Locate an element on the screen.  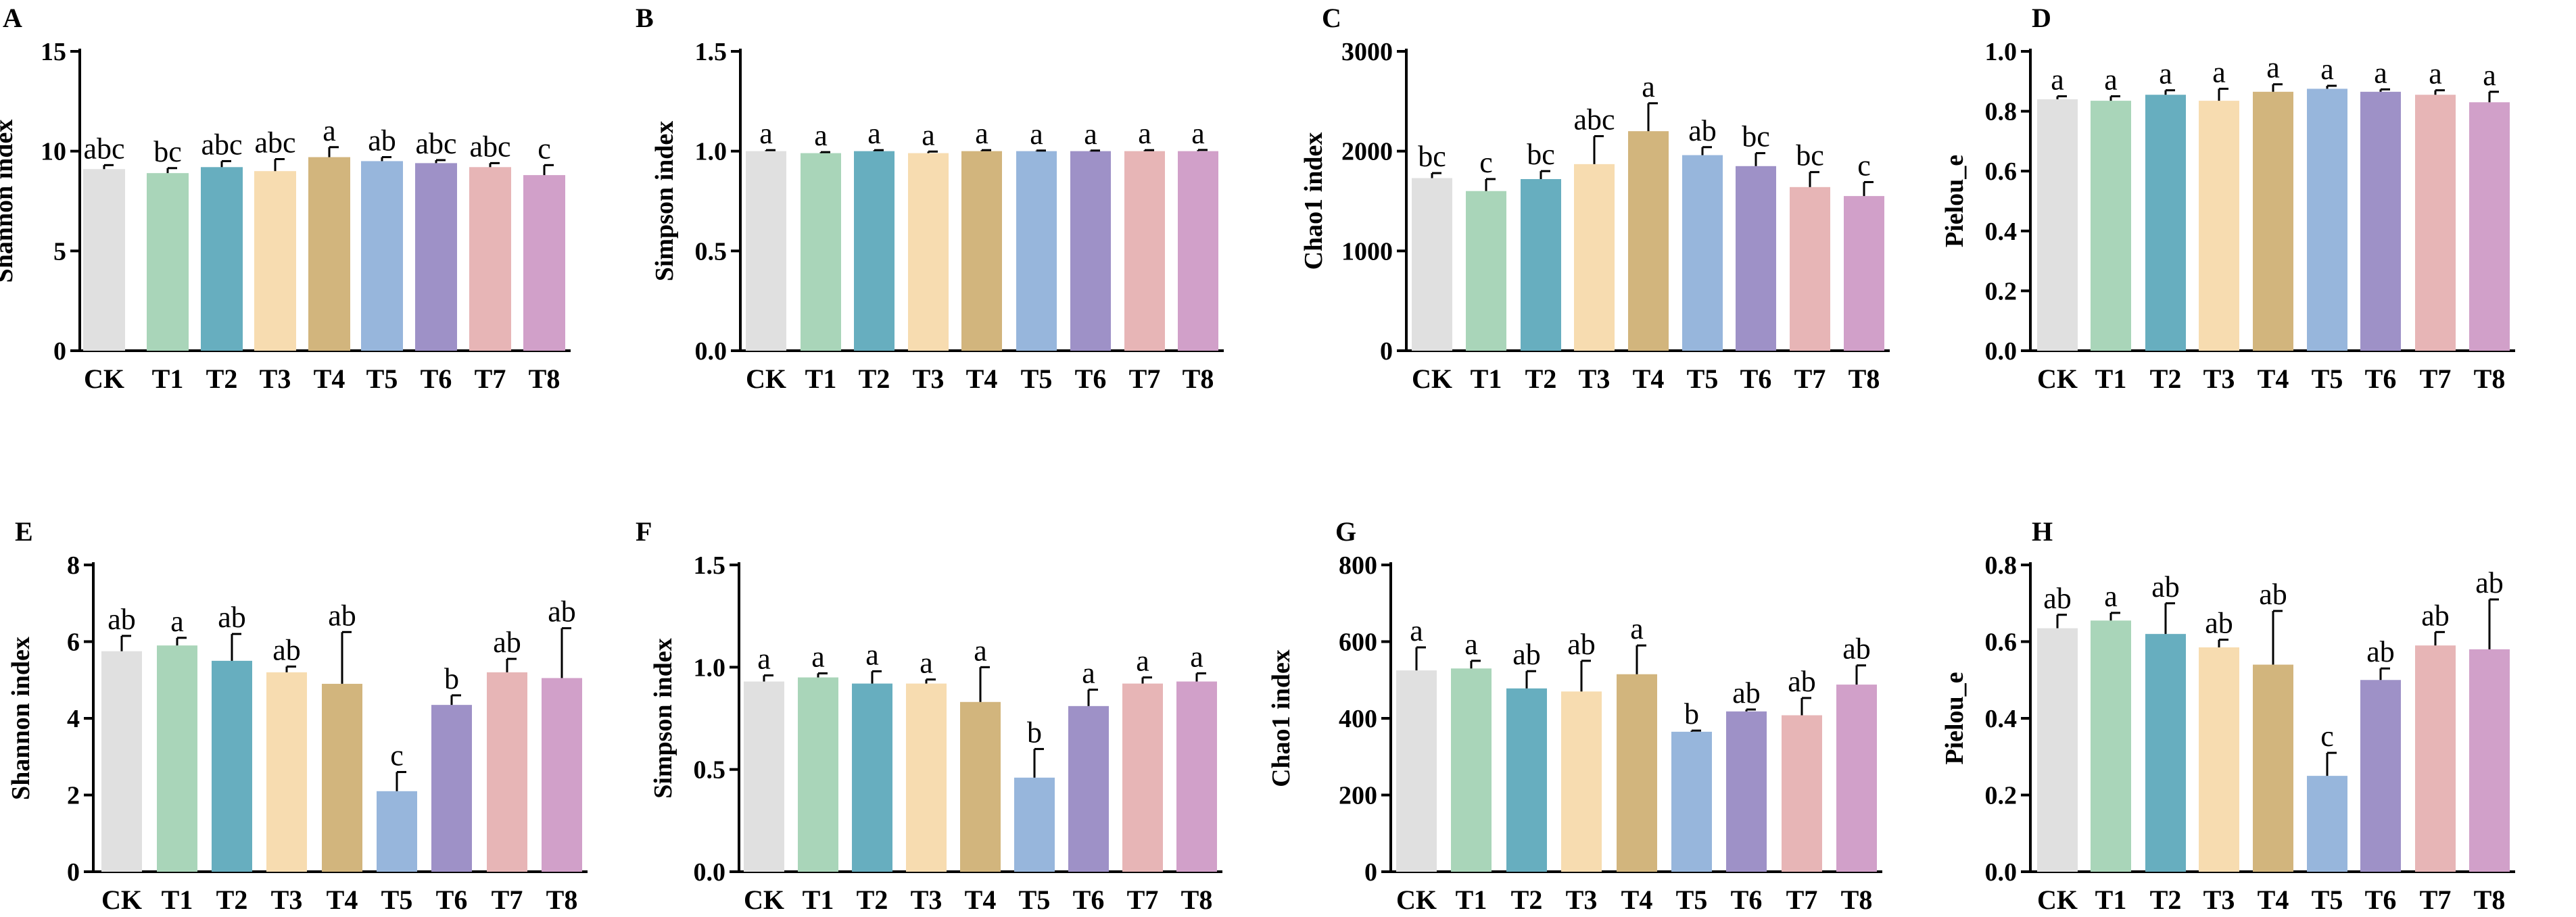
y-tick-label: 1.5 is located at coordinates (710, 565).